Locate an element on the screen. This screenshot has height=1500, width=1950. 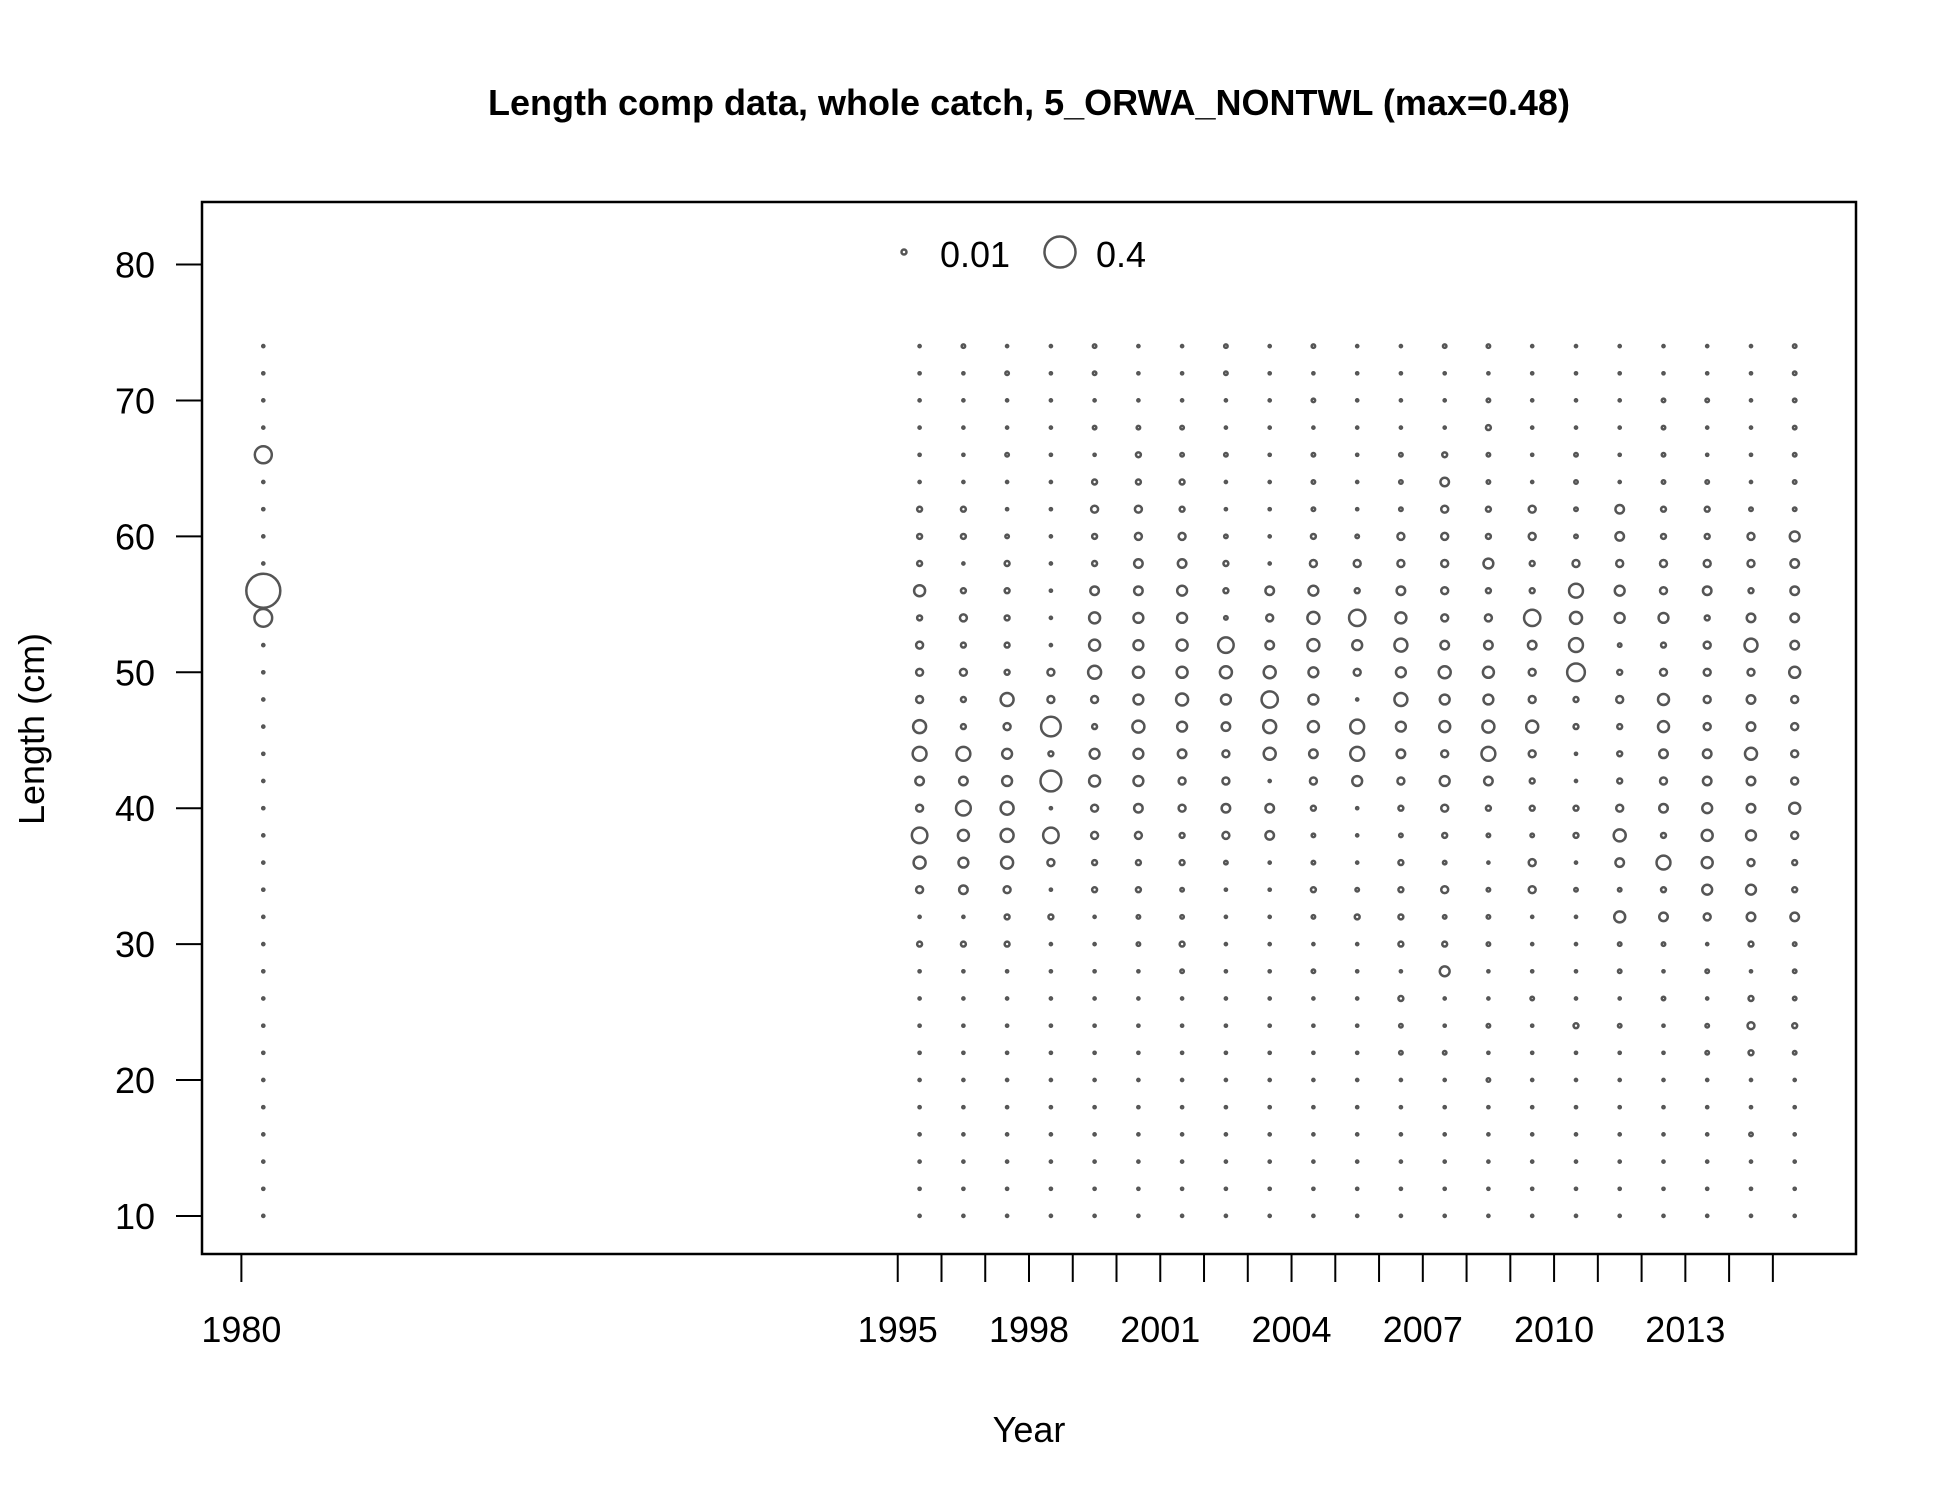
legend-label: 0.4 is located at coordinates (1121, 254).